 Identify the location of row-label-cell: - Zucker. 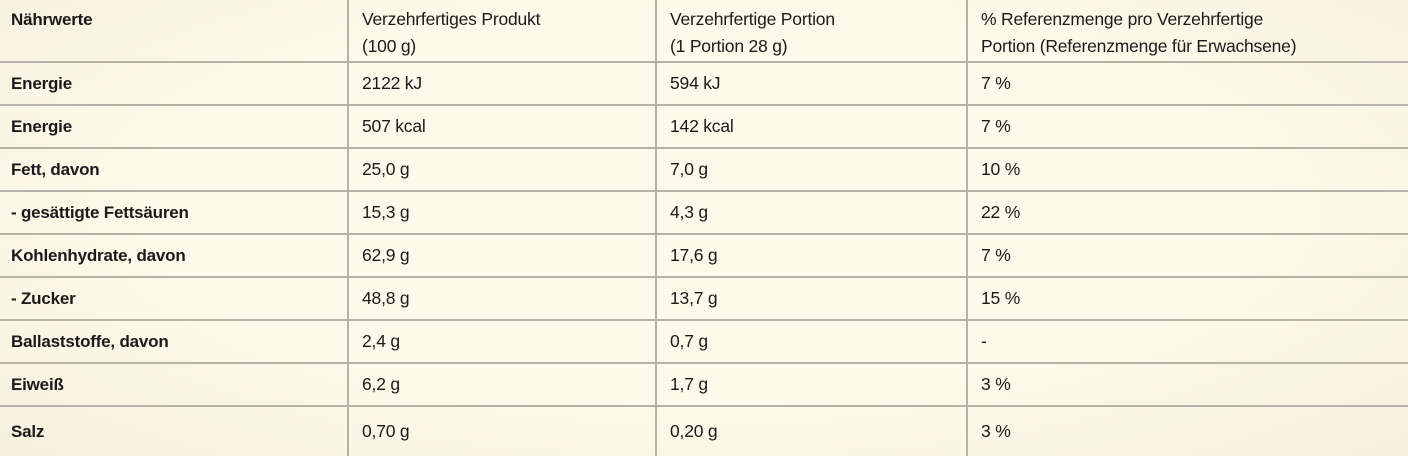
(174, 298).